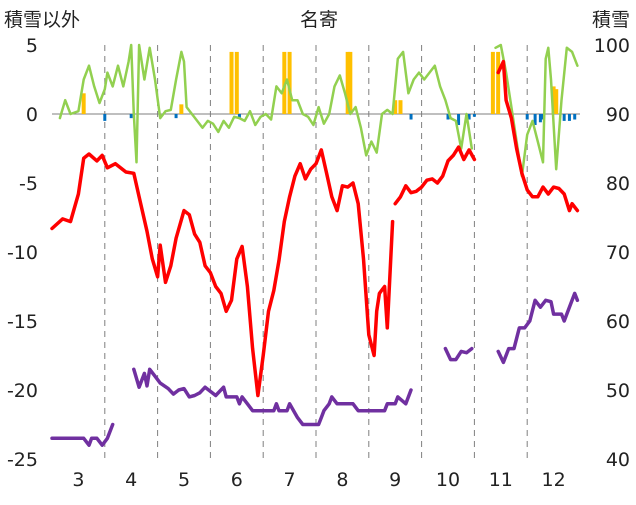 The image size is (636, 505). Describe the element at coordinates (131, 480) in the screenshot. I see `x-tick-label: 4` at that location.